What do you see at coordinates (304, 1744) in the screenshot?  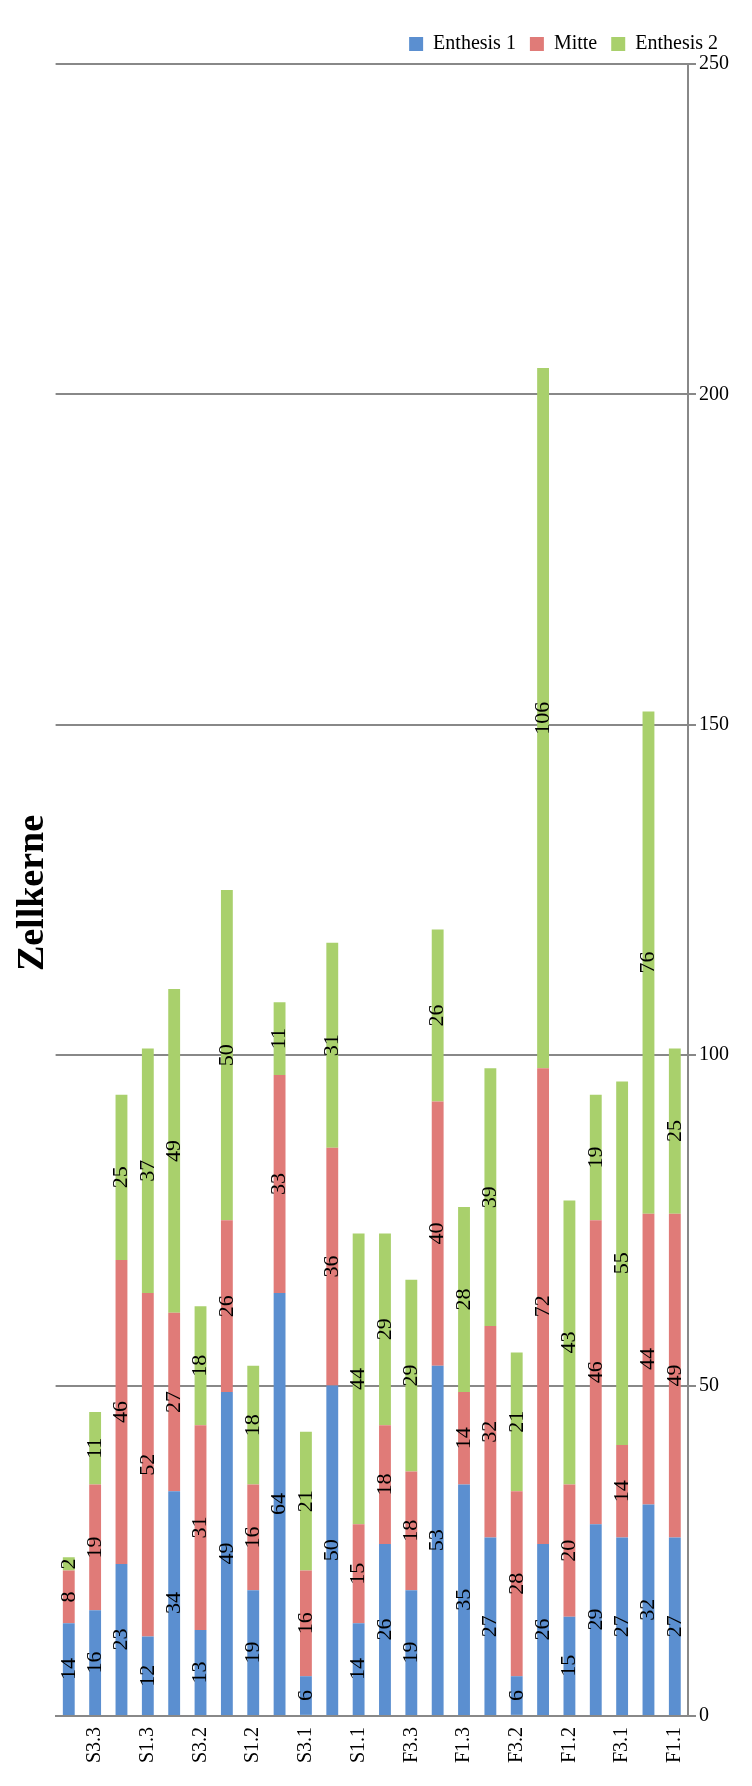 I see `x-tick-label: S3.1` at bounding box center [304, 1744].